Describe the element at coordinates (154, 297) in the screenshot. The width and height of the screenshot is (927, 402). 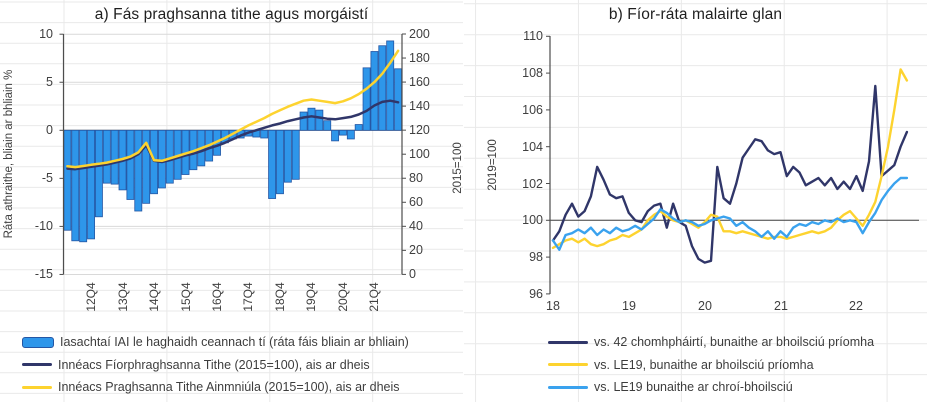
I see `x-axis-tick-label: 14Q4` at that location.